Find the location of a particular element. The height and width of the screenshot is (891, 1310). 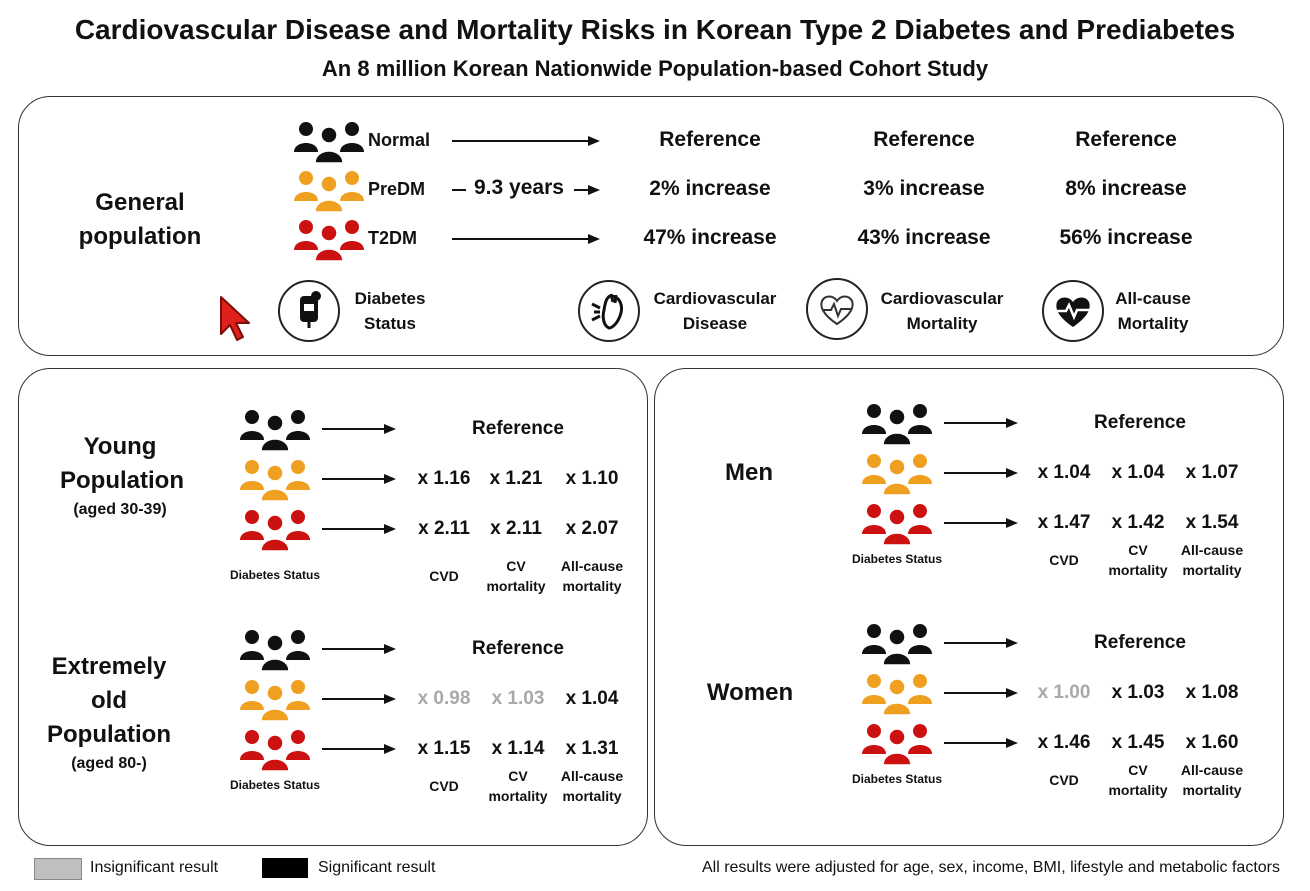

general-cv-mortality-result: 43% increase is located at coordinates (924, 237).